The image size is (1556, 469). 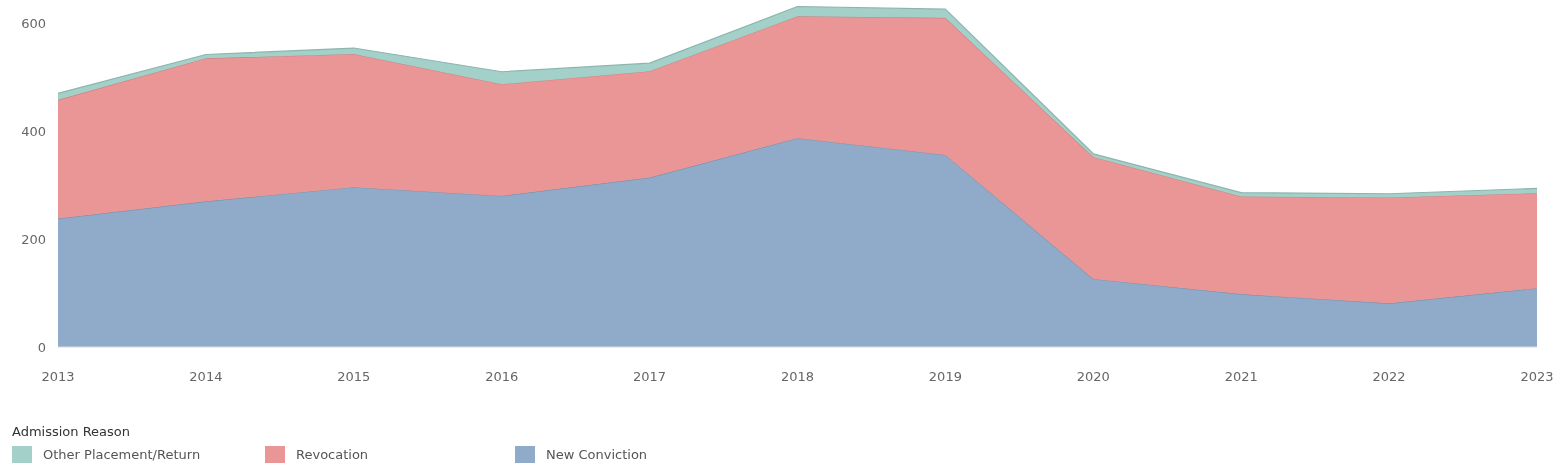 I want to click on y-tick-label: 600, so click(x=33, y=23).